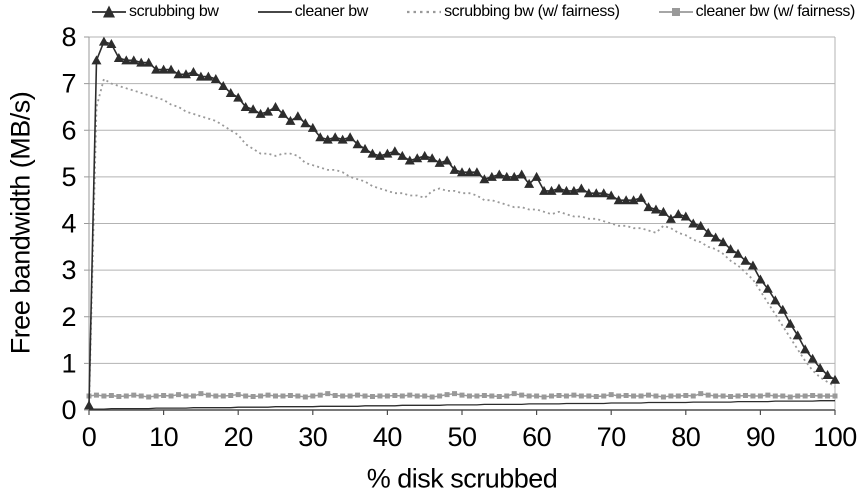 This screenshot has width=857, height=502. What do you see at coordinates (109, 12) in the screenshot?
I see `scrubbing-bw-line-triangle-icon` at bounding box center [109, 12].